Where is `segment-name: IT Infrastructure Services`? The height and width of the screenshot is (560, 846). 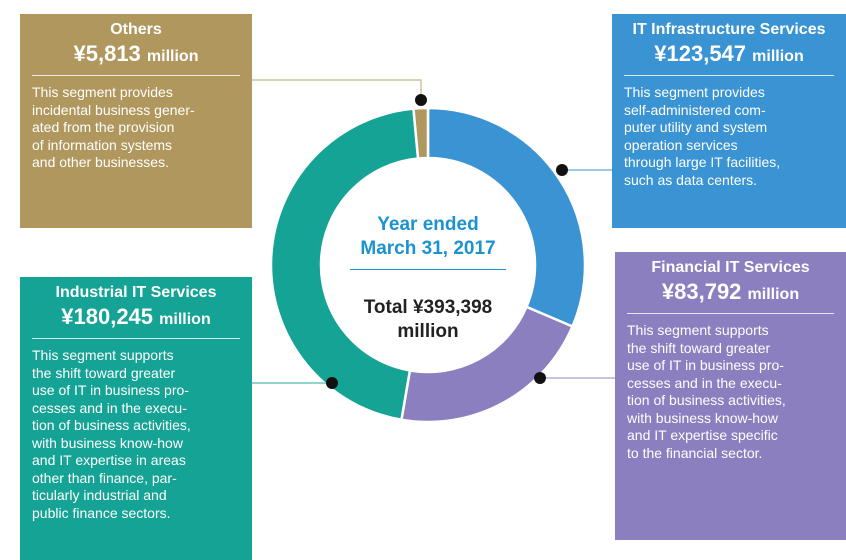
segment-name: IT Infrastructure Services is located at coordinates (729, 29).